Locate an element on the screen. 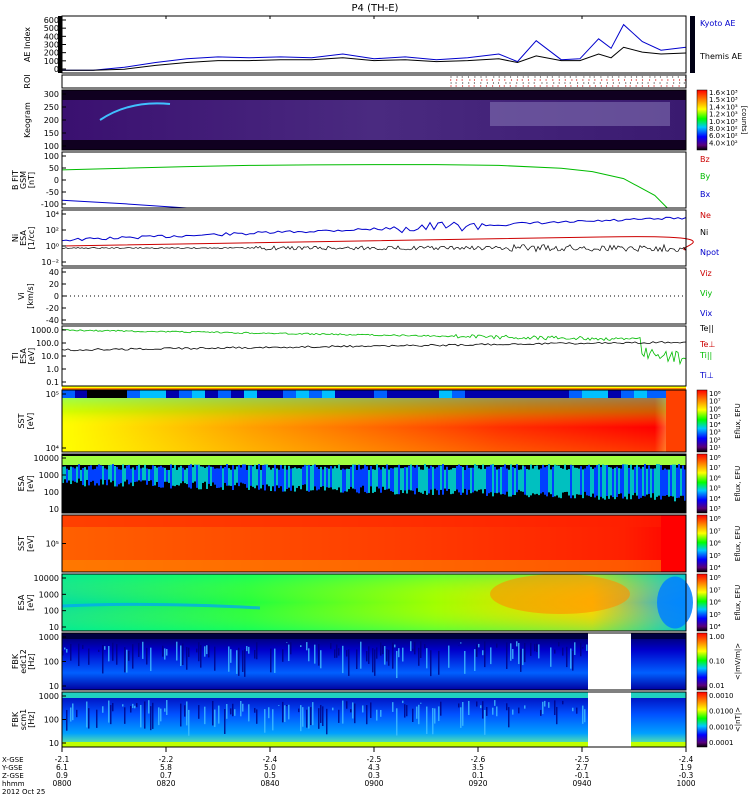  esa-e-bottom is located at coordinates (374, 509).